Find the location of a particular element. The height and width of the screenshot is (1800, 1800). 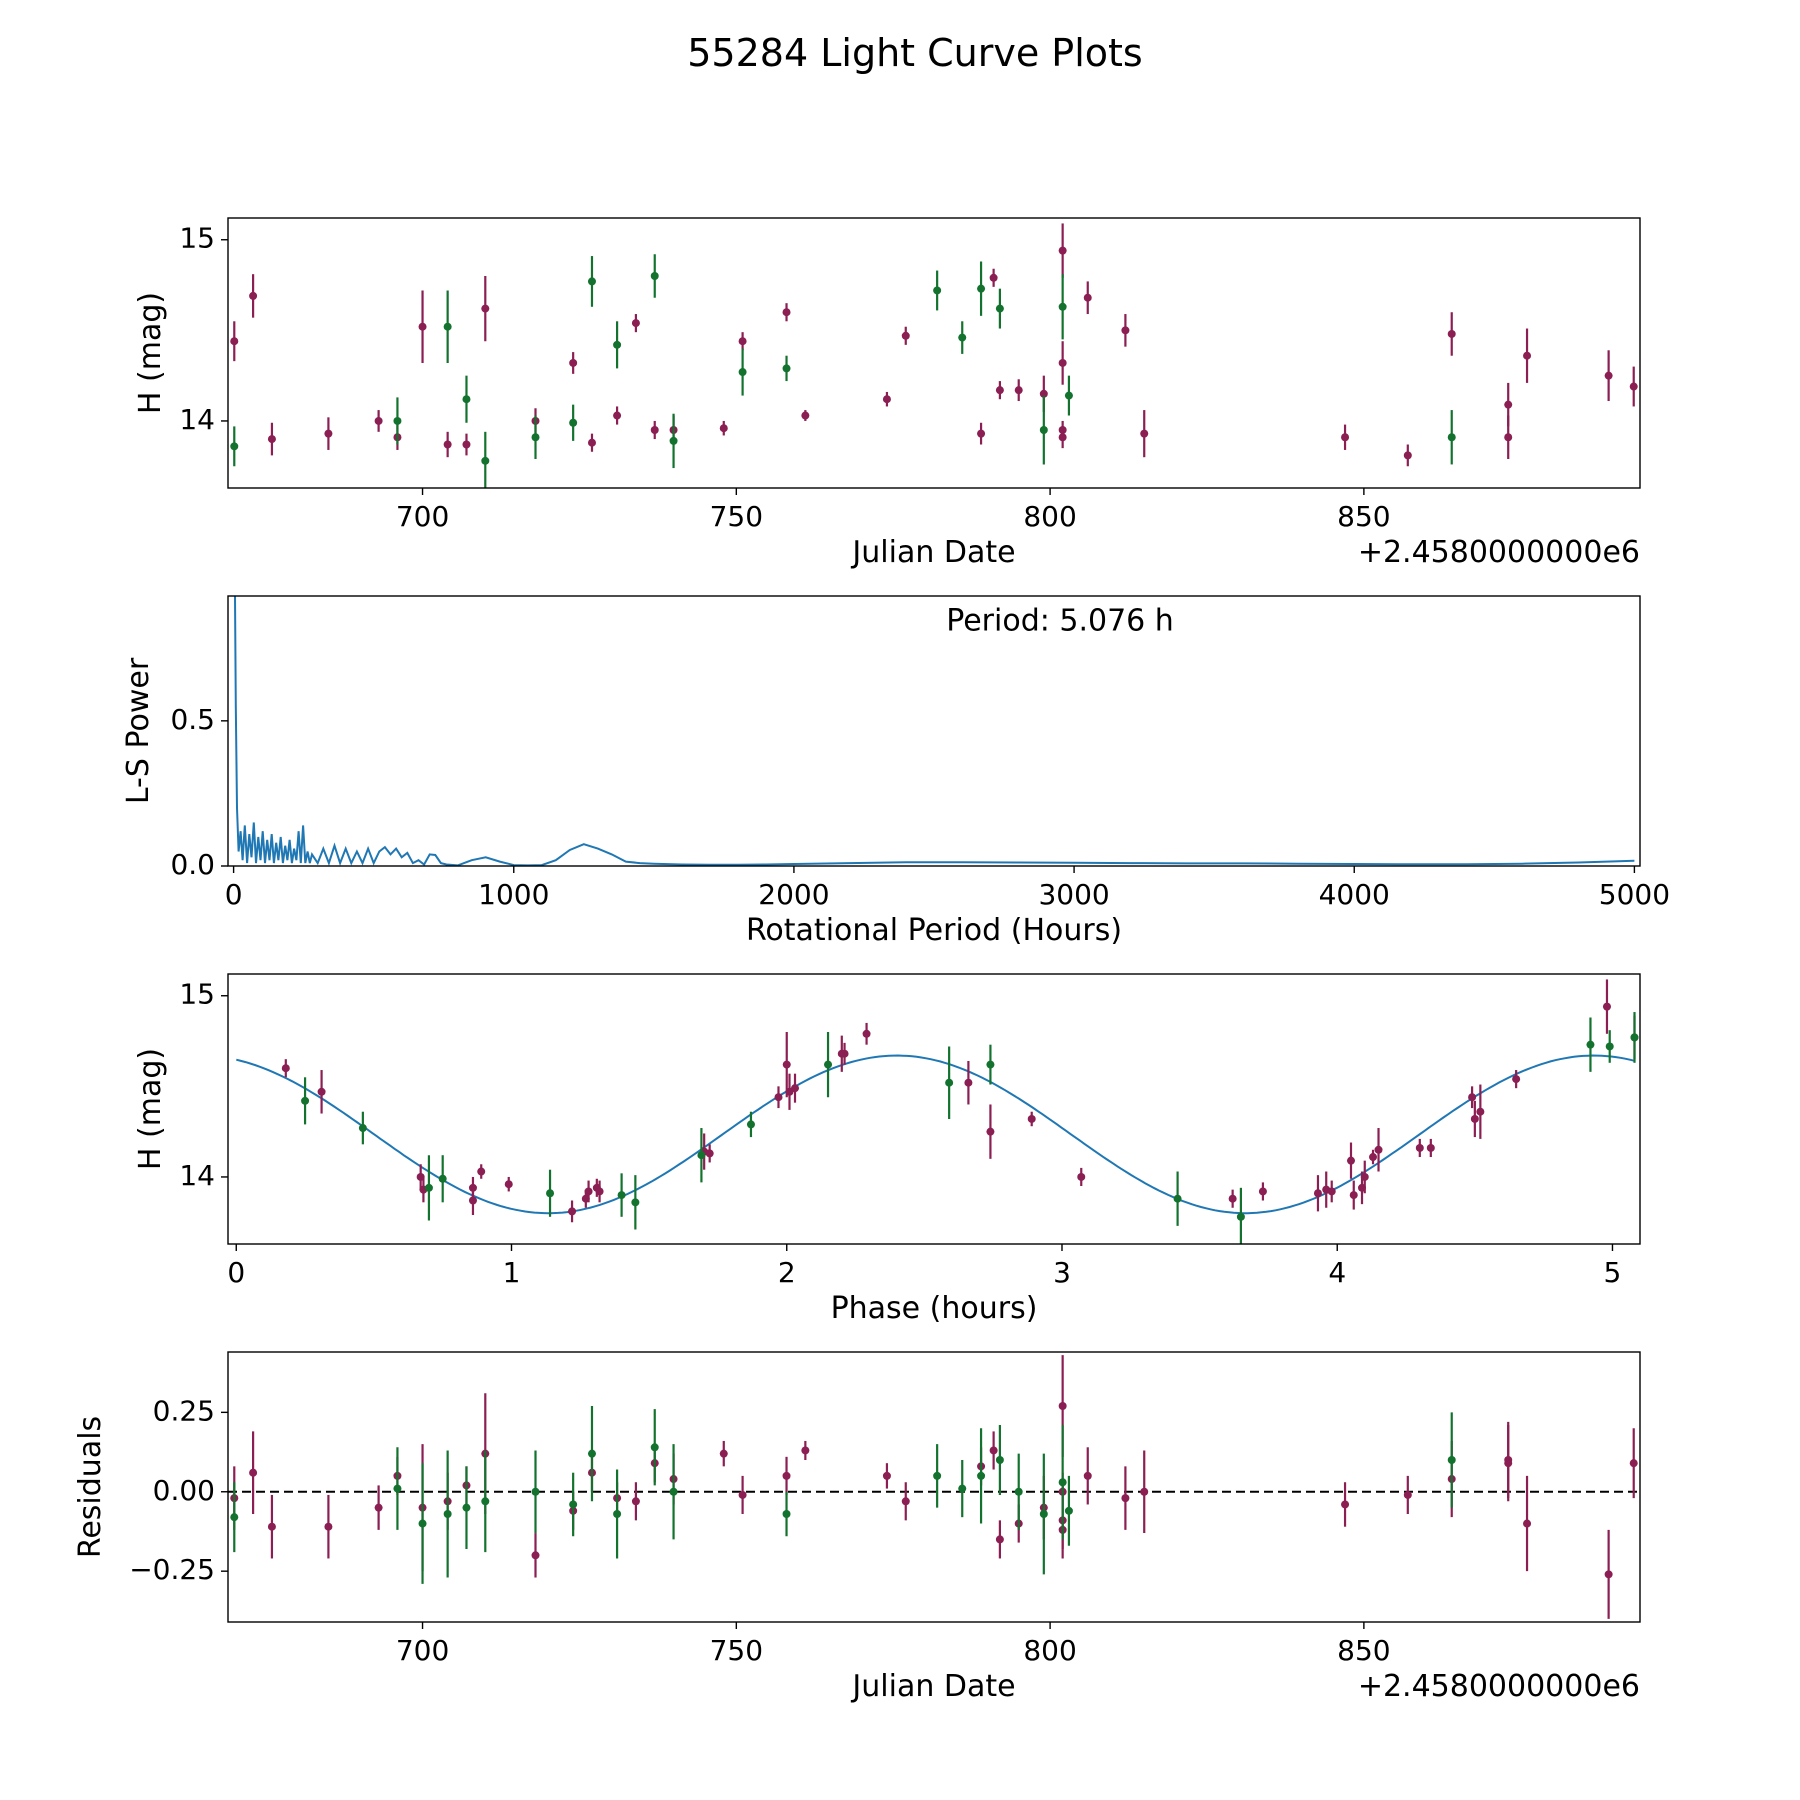

light-curve-ylabel: H (mag) is located at coordinates (150, 353).